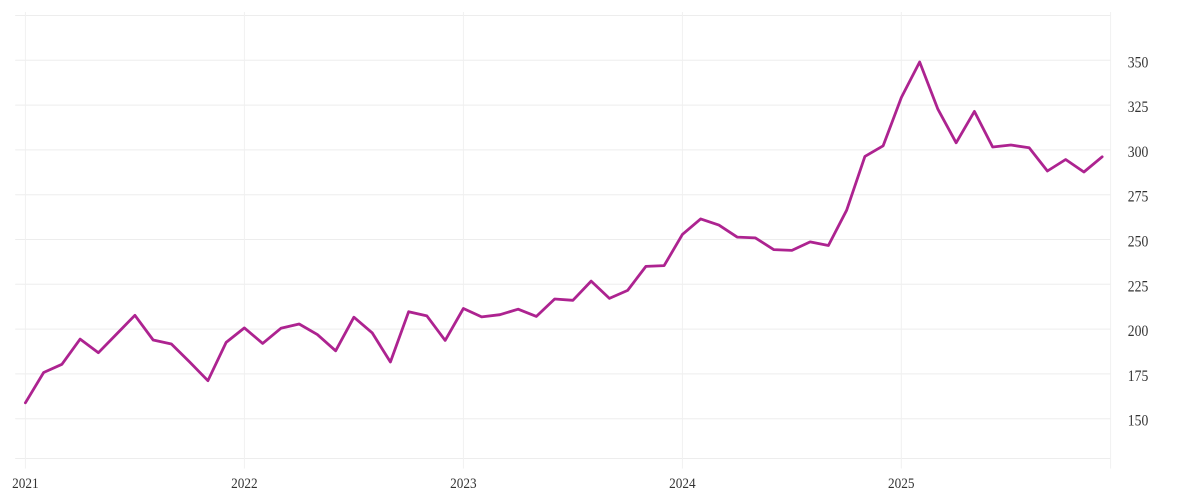 Image resolution: width=1200 pixels, height=500 pixels. What do you see at coordinates (1138, 62) in the screenshot?
I see `svg-text: 350` at bounding box center [1138, 62].